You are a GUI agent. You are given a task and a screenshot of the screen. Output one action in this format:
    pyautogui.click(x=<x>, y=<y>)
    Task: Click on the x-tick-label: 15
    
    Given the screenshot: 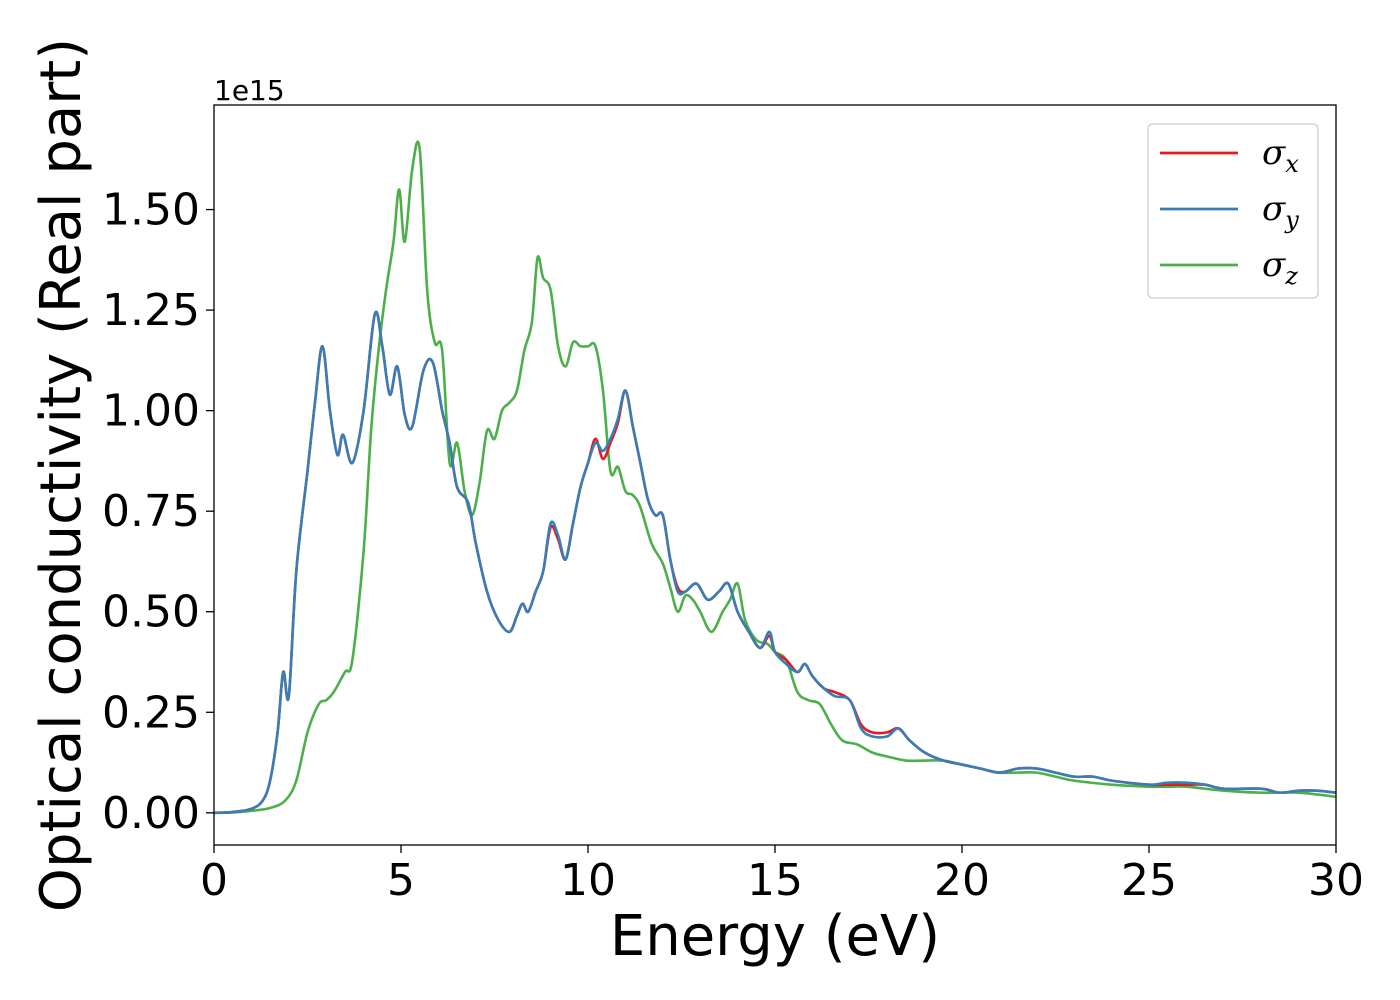 What is the action you would take?
    pyautogui.click(x=775, y=880)
    